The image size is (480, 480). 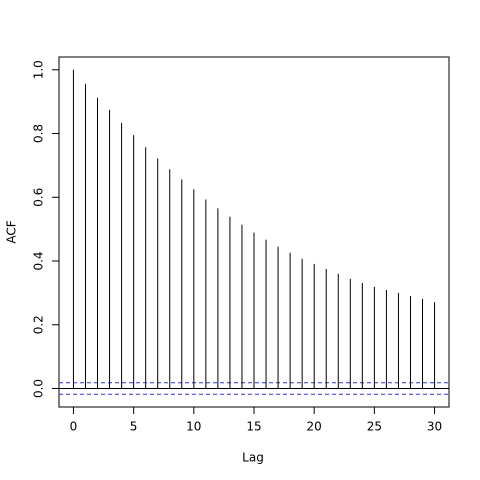 What do you see at coordinates (12, 231) in the screenshot?
I see `y-axis-label: ACF` at bounding box center [12, 231].